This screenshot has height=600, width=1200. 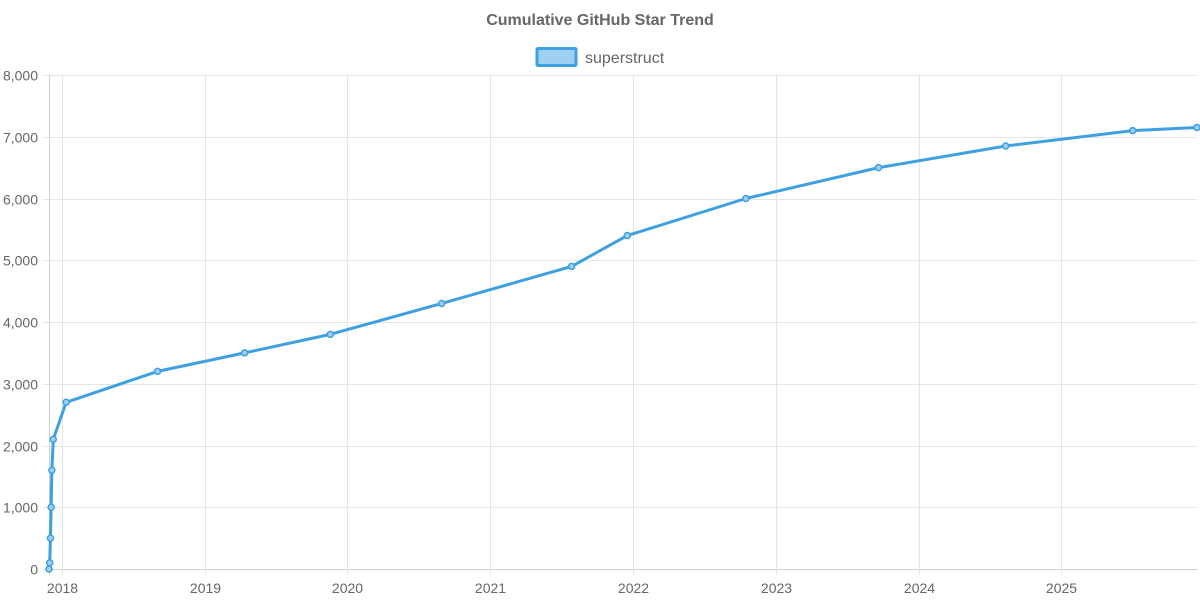 What do you see at coordinates (347, 588) in the screenshot?
I see `x-tick-label-2020: 2020` at bounding box center [347, 588].